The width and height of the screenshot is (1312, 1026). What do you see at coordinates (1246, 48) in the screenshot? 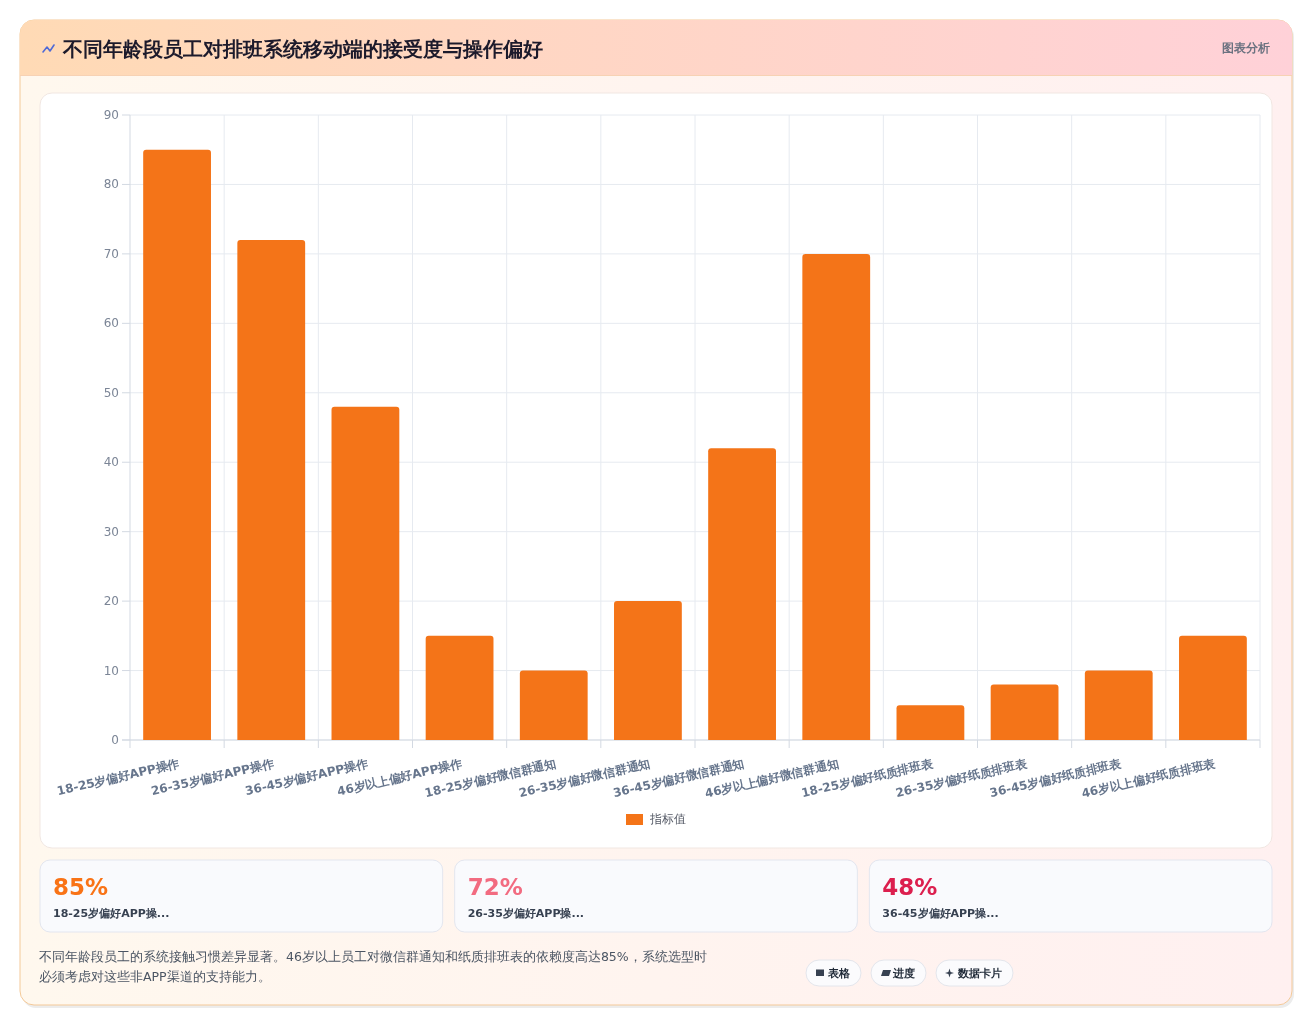
I see `text: 图表分析` at bounding box center [1246, 48].